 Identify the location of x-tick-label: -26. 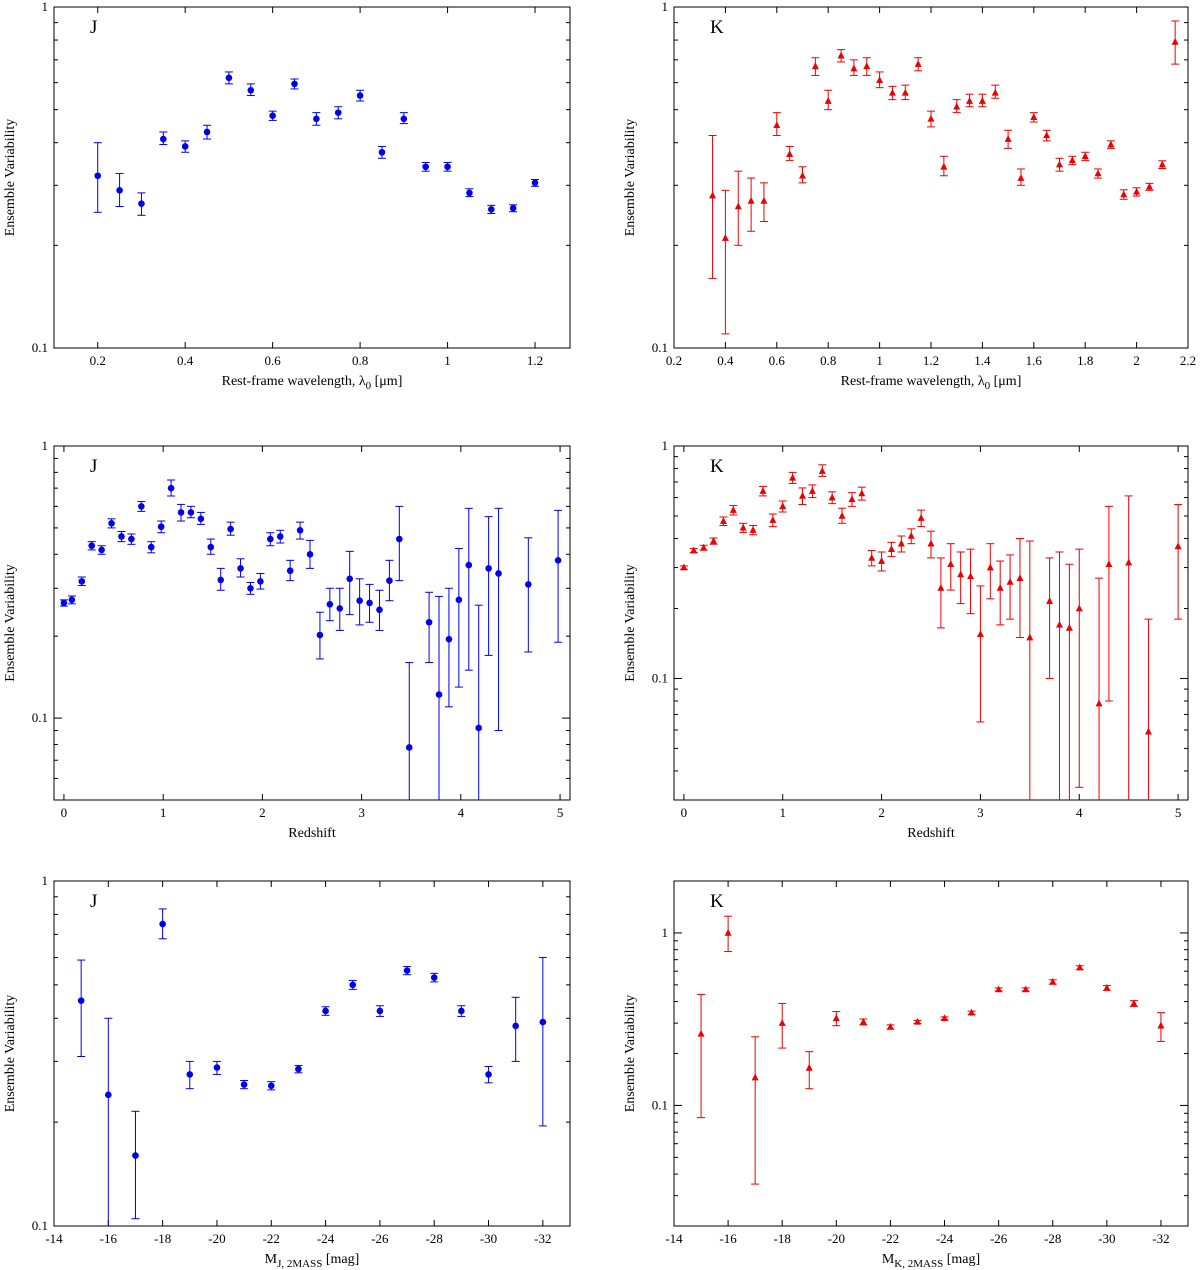
(999, 1238).